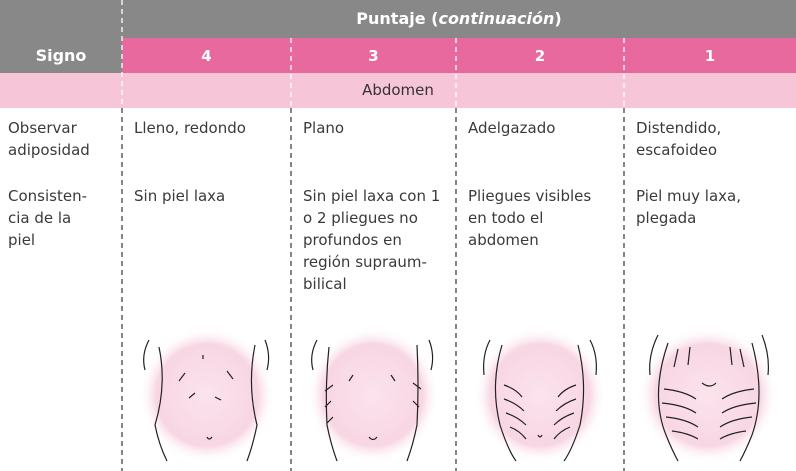 The width and height of the screenshot is (796, 471). I want to click on table-title: Puntaje (continuación), so click(459, 19).